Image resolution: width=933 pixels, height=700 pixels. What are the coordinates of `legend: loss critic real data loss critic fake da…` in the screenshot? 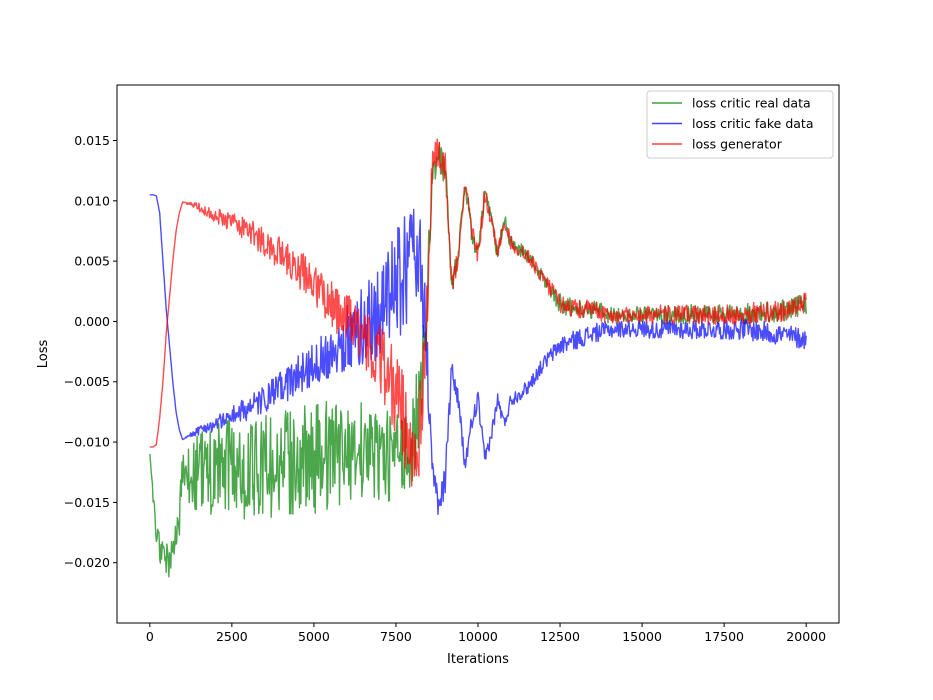 It's located at (740, 124).